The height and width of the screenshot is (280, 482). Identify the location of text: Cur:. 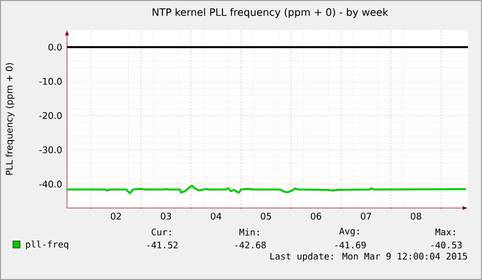
(161, 232).